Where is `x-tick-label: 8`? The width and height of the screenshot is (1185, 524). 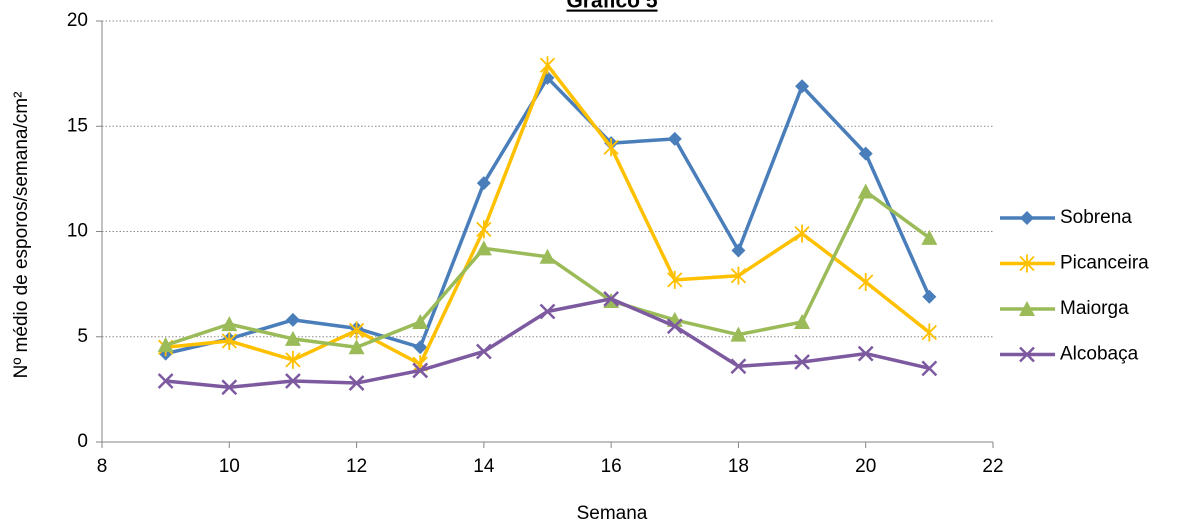
x-tick-label: 8 is located at coordinates (102, 466).